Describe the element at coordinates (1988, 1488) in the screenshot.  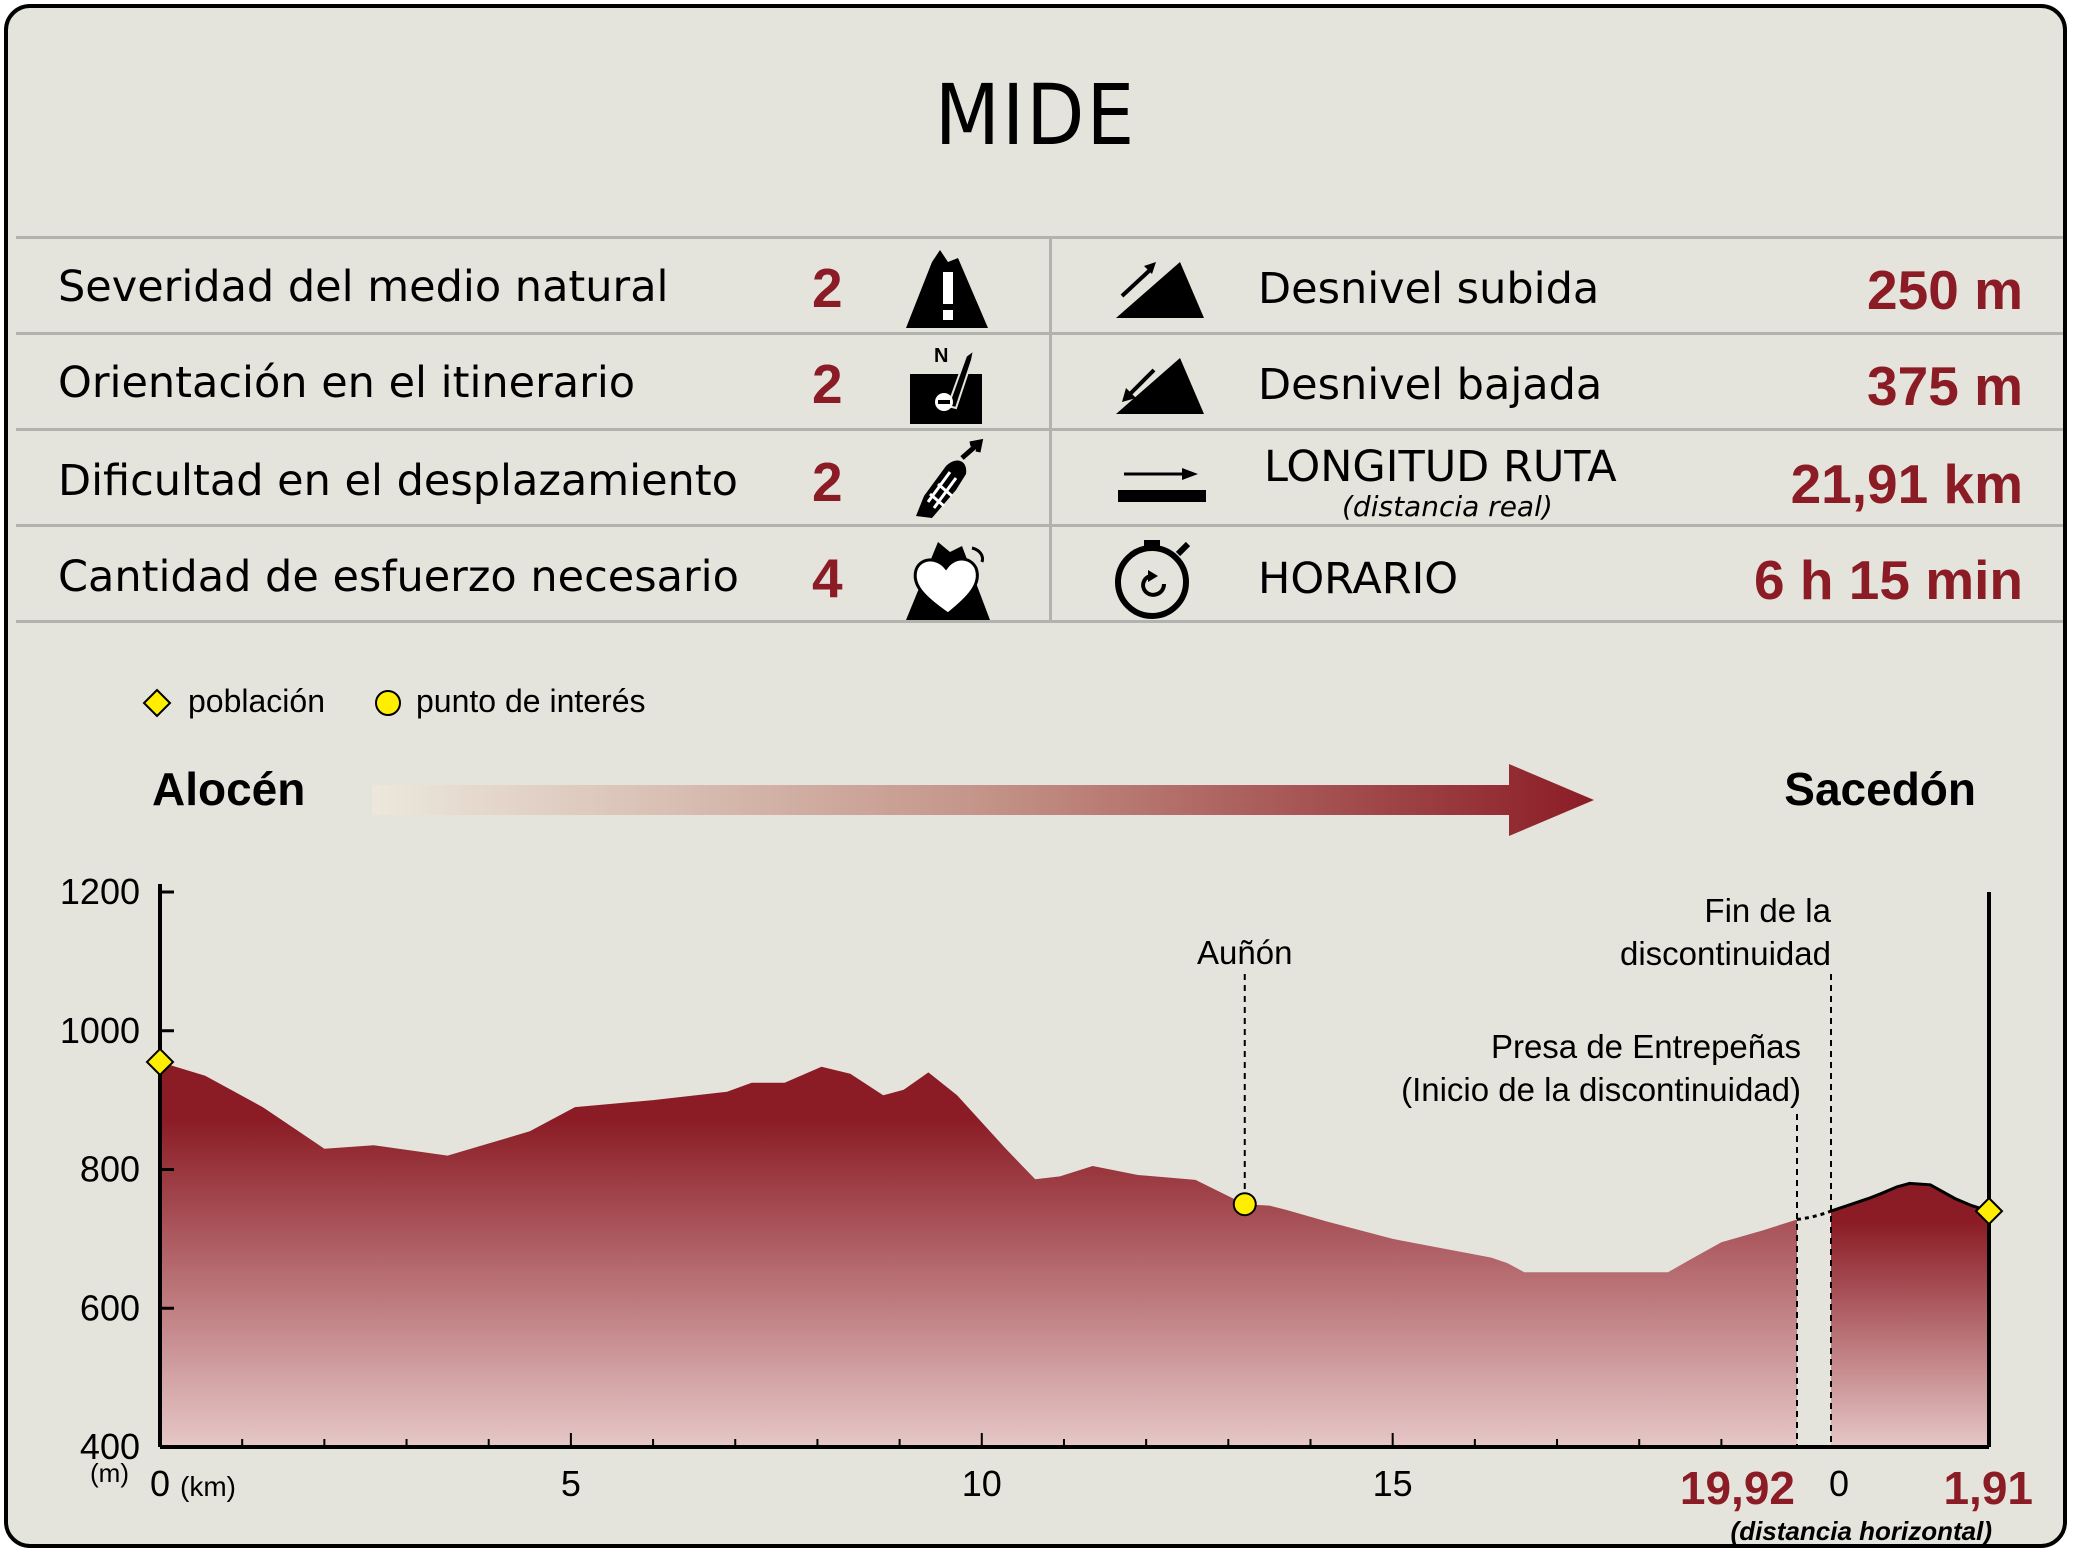
I see `segment-2-end-label: 1,91` at that location.